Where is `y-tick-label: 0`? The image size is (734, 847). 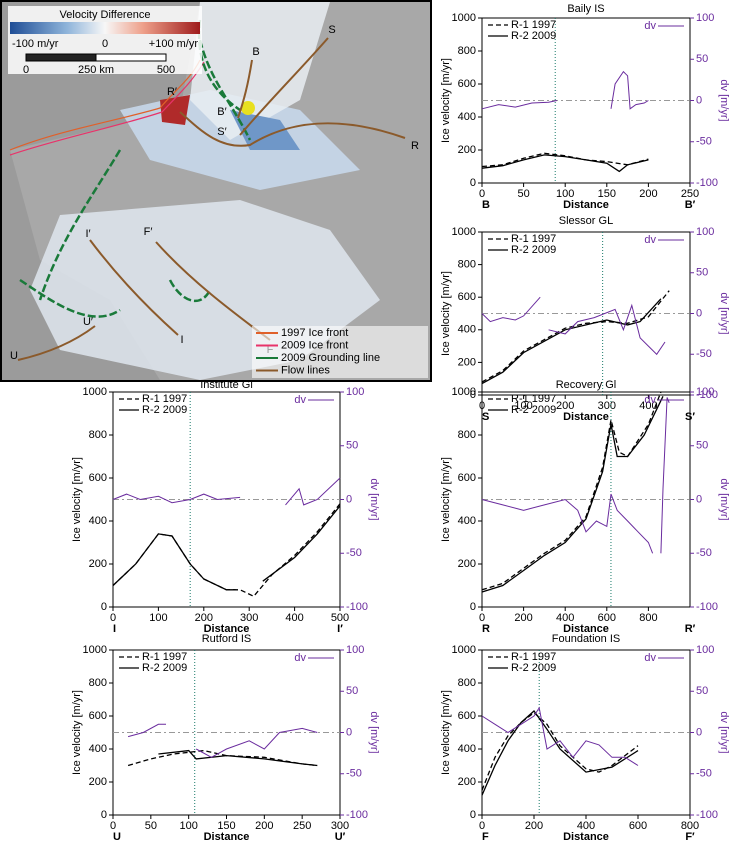 y-tick-label: 0 is located at coordinates (104, 607).